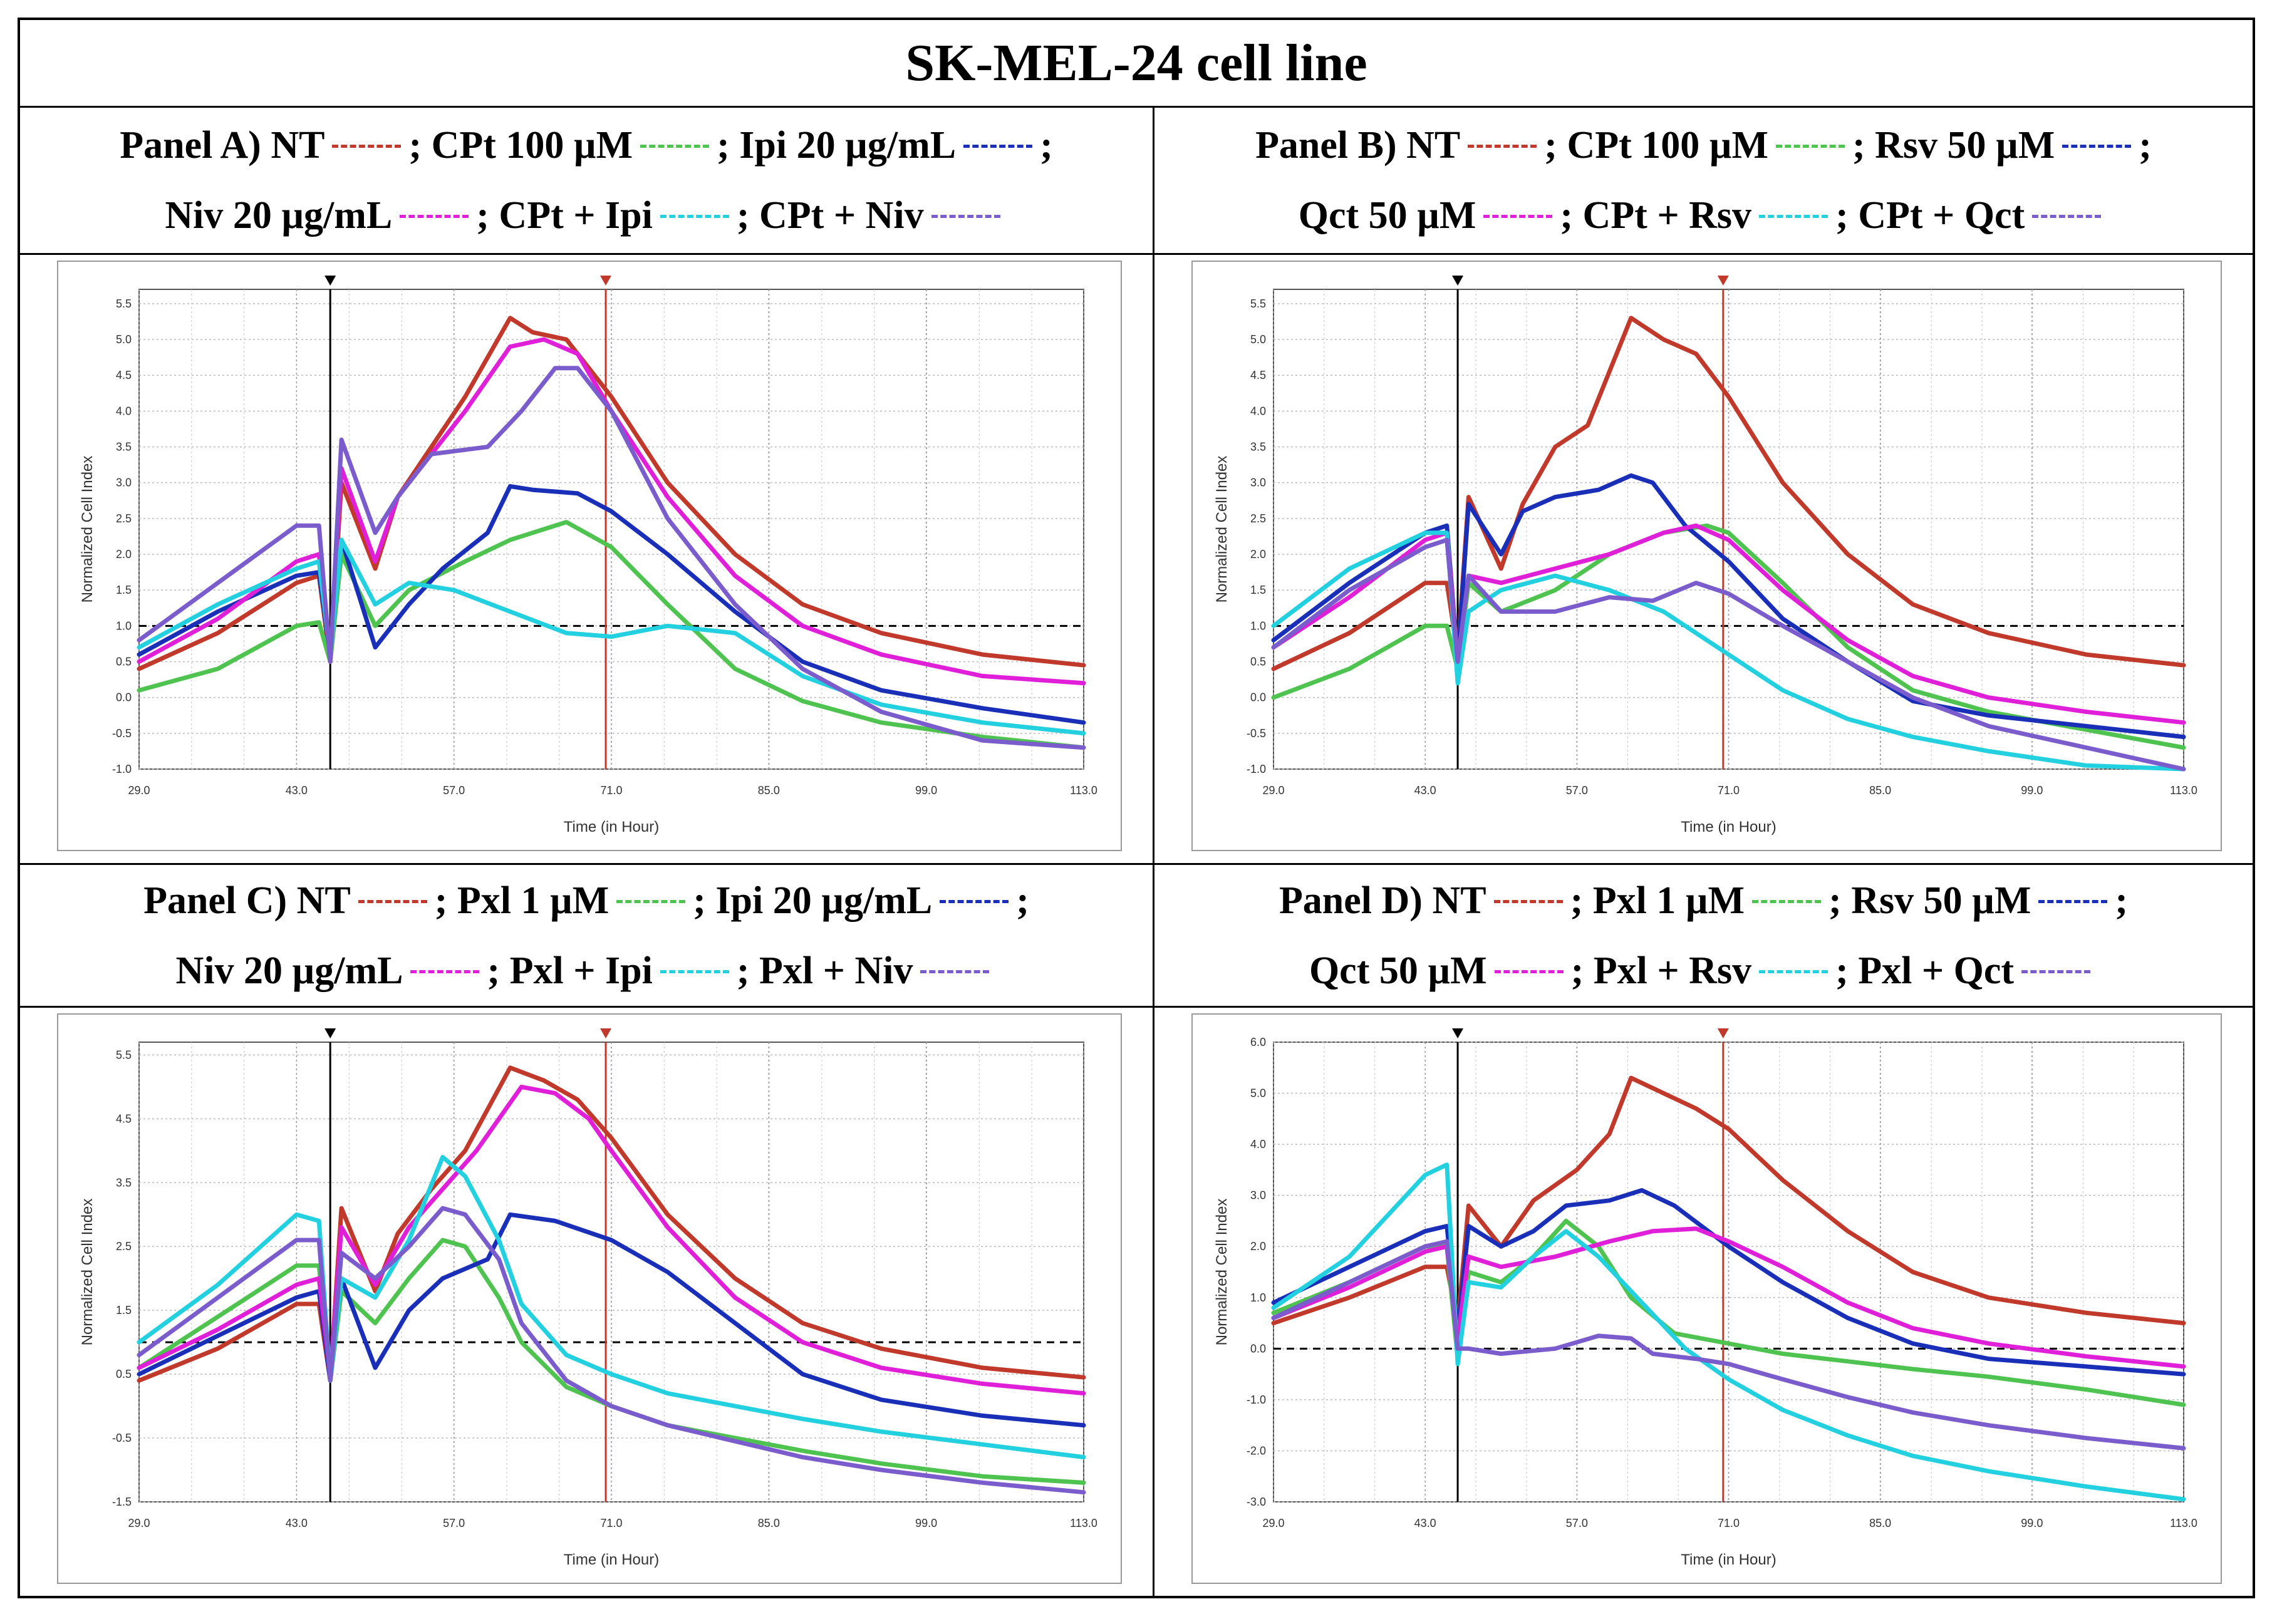 The height and width of the screenshot is (1624, 2272). Describe the element at coordinates (813, 900) in the screenshot. I see `legend-label: ; Ipi 20 µg/mL` at that location.